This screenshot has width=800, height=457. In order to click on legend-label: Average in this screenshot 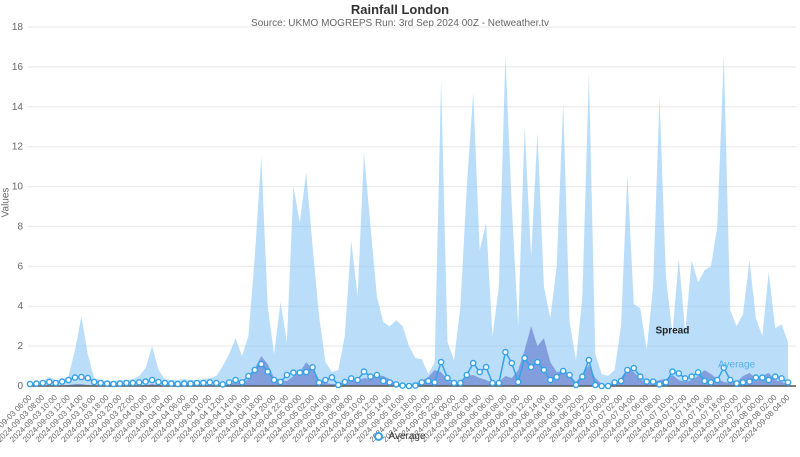, I will do `click(407, 436)`.